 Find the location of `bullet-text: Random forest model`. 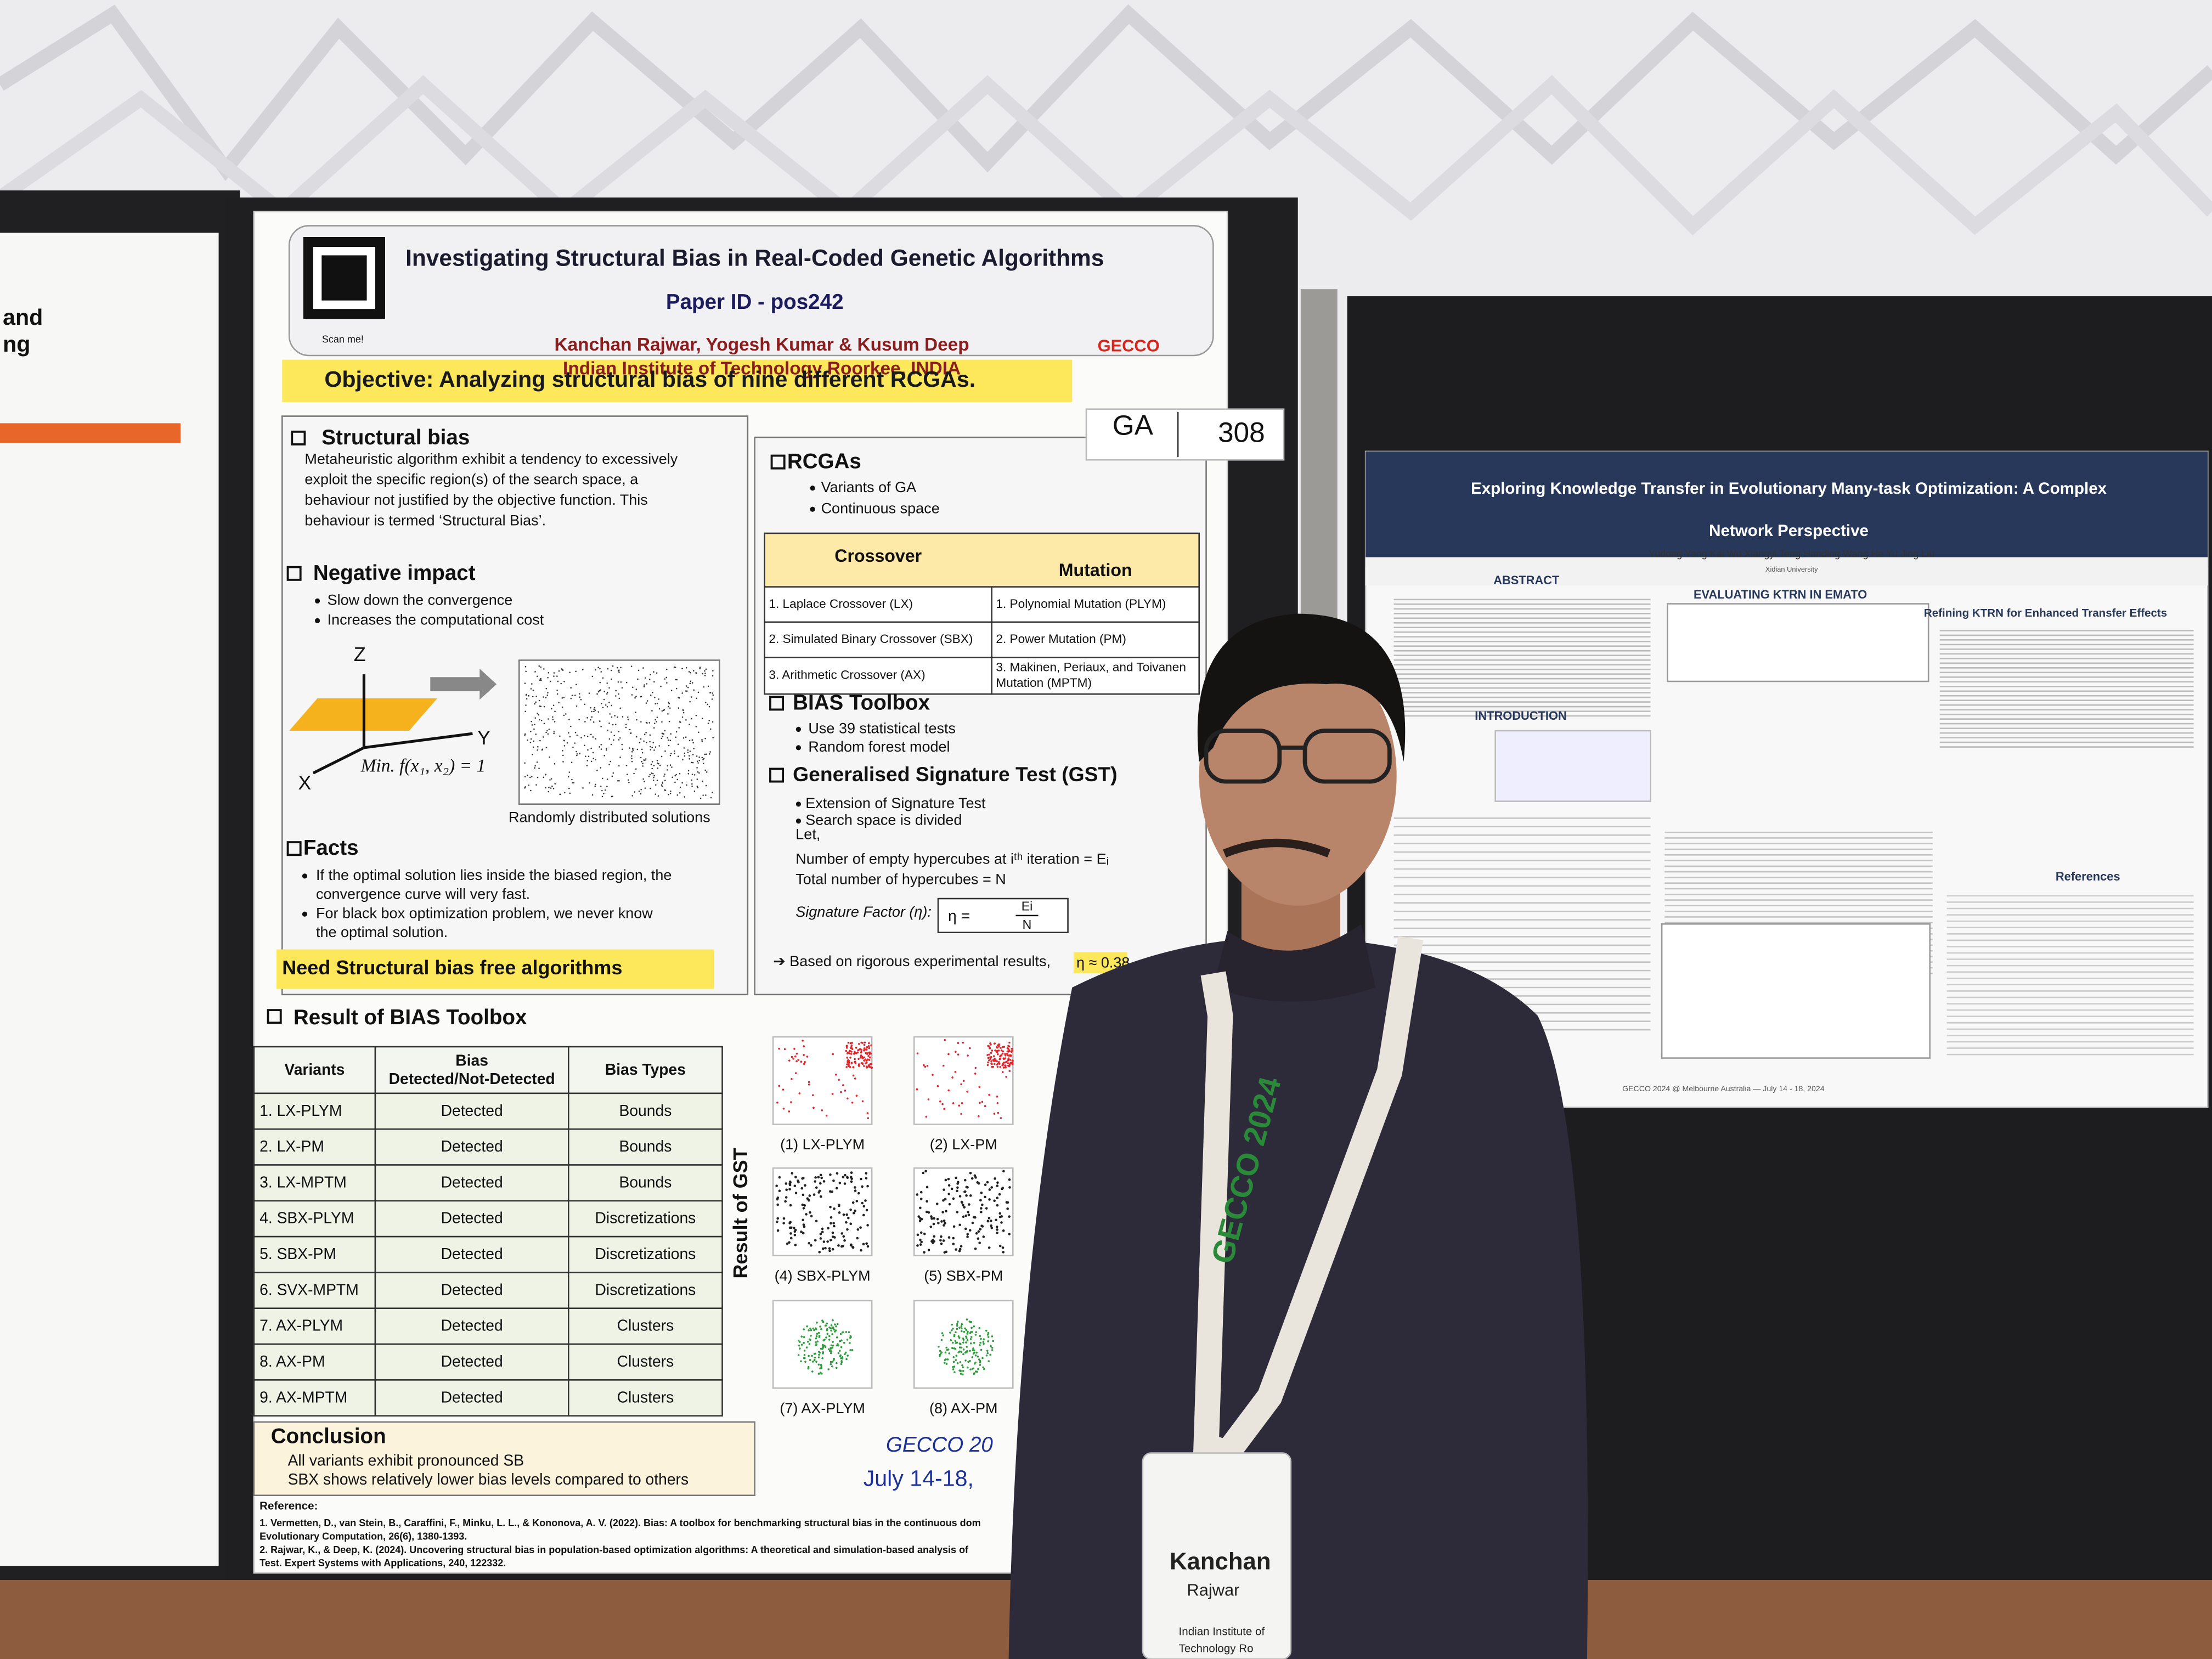

bullet-text: Random forest model is located at coordinates (879, 746).